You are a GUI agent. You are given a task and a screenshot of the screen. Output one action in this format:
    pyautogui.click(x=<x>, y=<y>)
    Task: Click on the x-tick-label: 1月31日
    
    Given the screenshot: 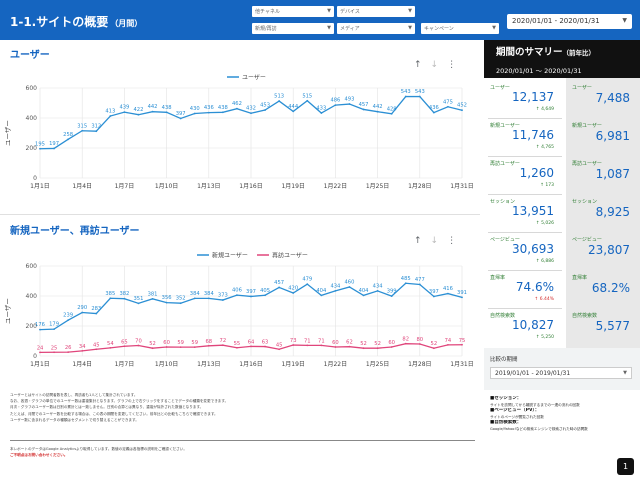 What is the action you would take?
    pyautogui.click(x=461, y=364)
    